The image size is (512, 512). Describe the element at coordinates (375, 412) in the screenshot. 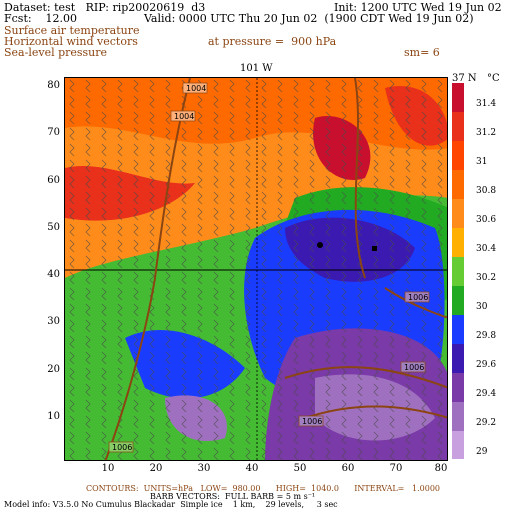

I see `isobar-1006-far-south` at that location.